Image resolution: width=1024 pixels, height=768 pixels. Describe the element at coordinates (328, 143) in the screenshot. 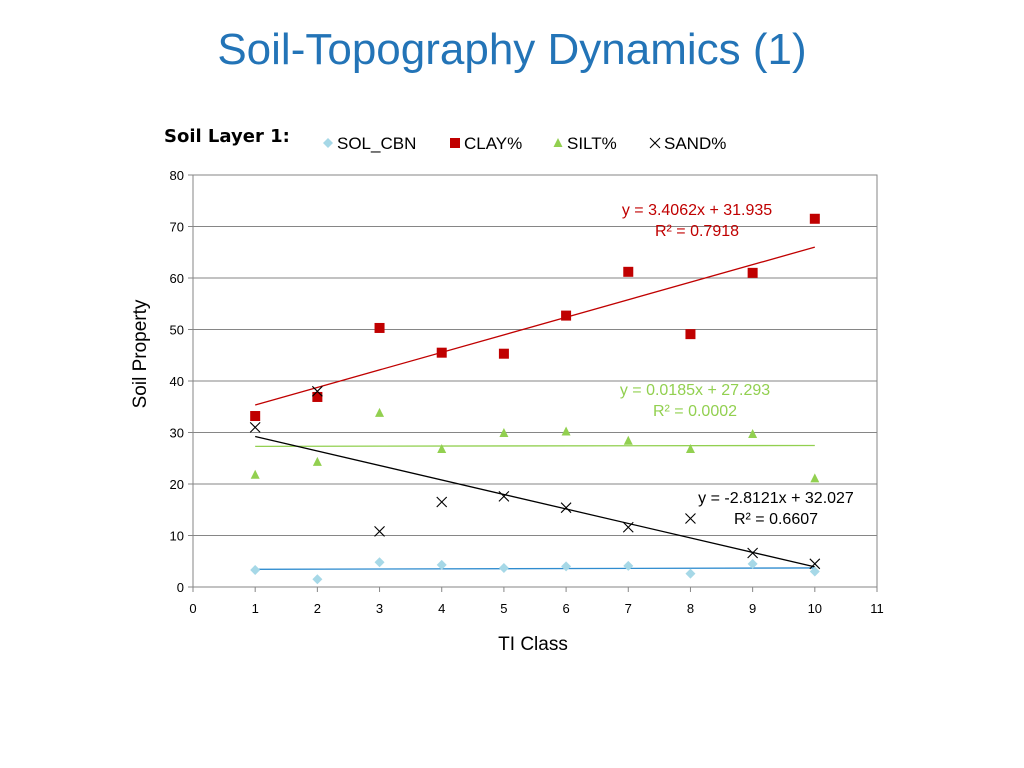

I see `legend-marker-sol-cbn` at that location.